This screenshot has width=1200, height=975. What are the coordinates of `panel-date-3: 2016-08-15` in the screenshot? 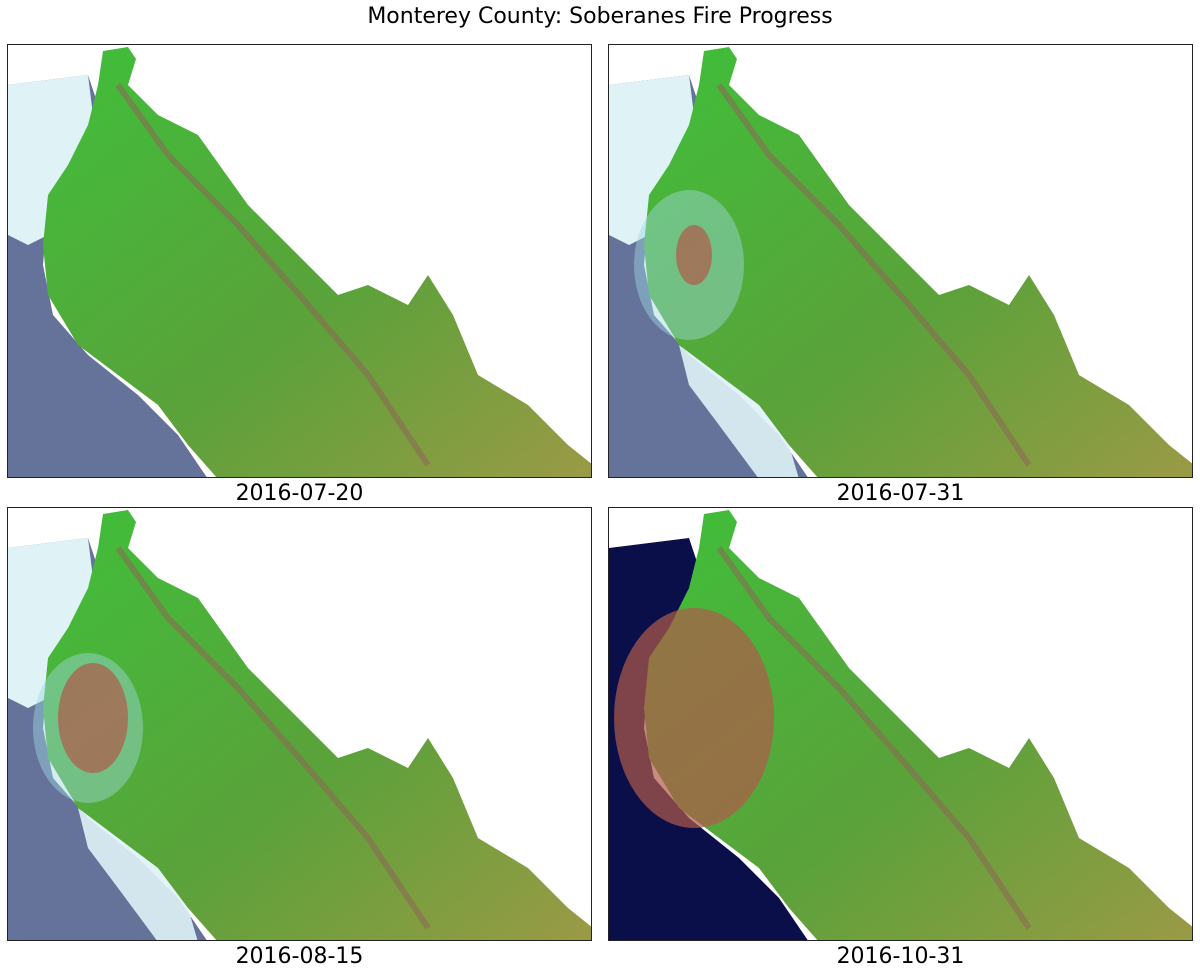 It's located at (299, 956).